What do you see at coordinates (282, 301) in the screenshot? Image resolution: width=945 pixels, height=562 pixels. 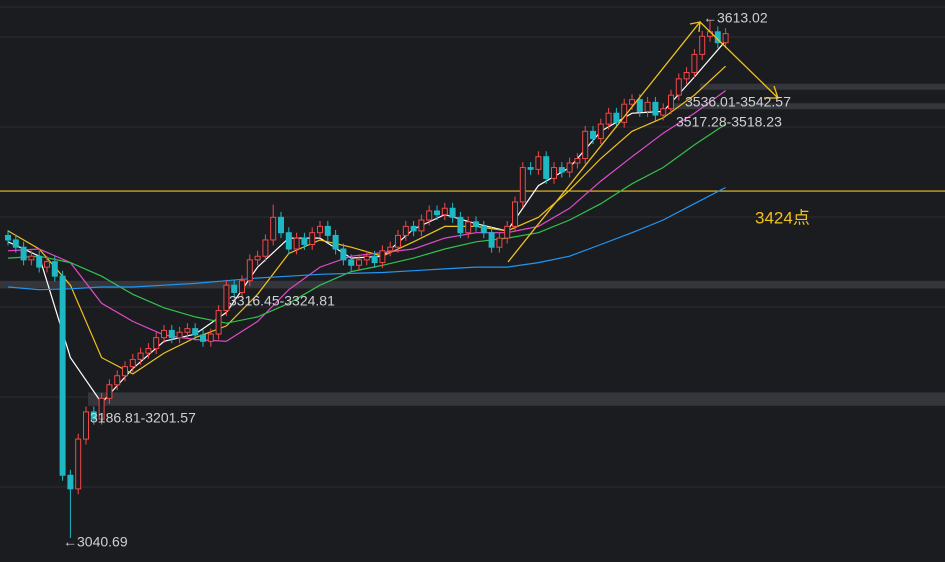 I see `zone-label: 3316.45-3324.81` at bounding box center [282, 301].